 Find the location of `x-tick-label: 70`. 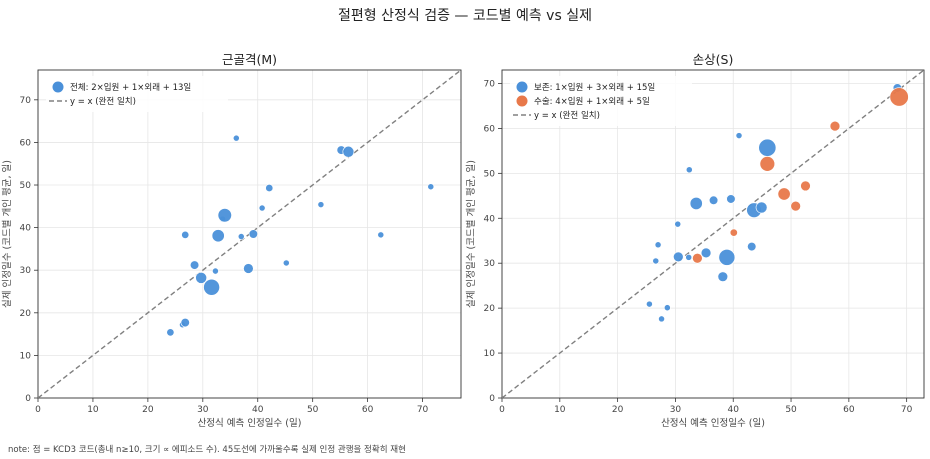

x-tick-label: 70 is located at coordinates (423, 410).